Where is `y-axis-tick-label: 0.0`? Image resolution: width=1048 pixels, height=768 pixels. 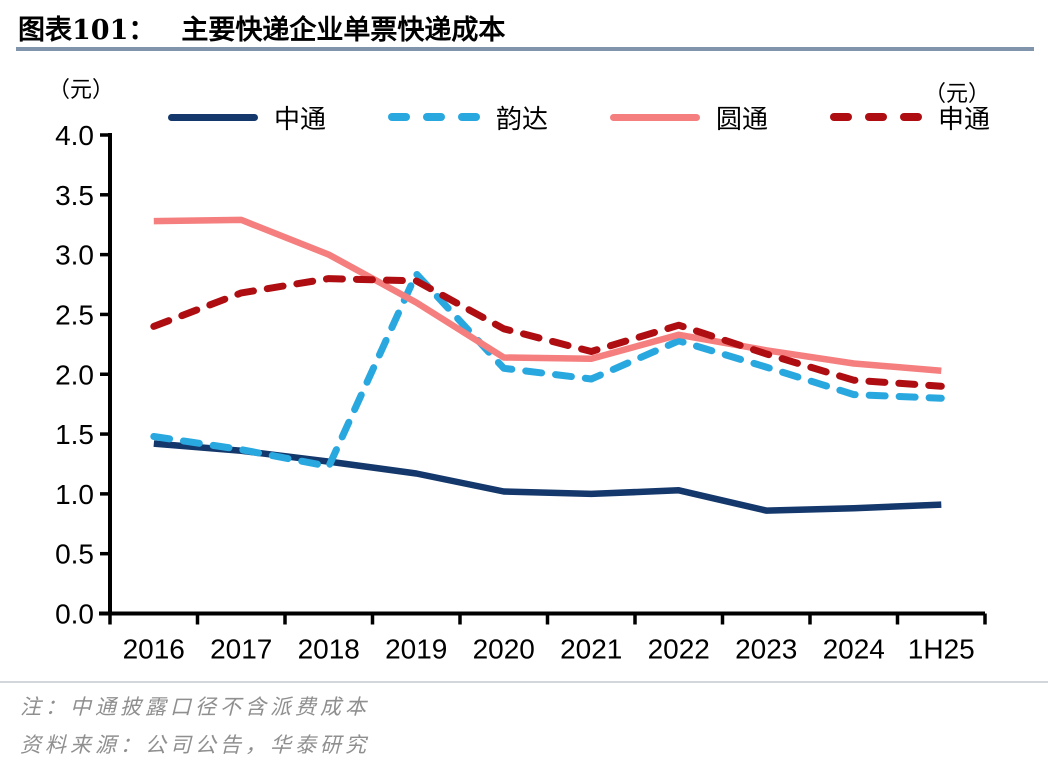 y-axis-tick-label: 0.0 is located at coordinates (74, 614).